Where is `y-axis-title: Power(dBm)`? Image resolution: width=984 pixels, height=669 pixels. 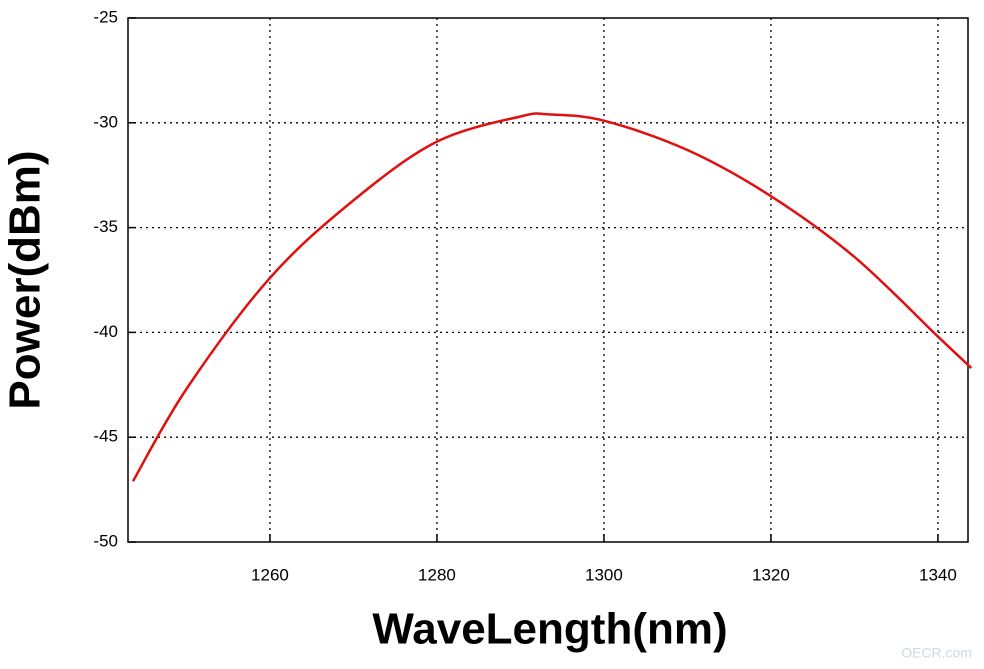
y-axis-title: Power(dBm) is located at coordinates (25, 279).